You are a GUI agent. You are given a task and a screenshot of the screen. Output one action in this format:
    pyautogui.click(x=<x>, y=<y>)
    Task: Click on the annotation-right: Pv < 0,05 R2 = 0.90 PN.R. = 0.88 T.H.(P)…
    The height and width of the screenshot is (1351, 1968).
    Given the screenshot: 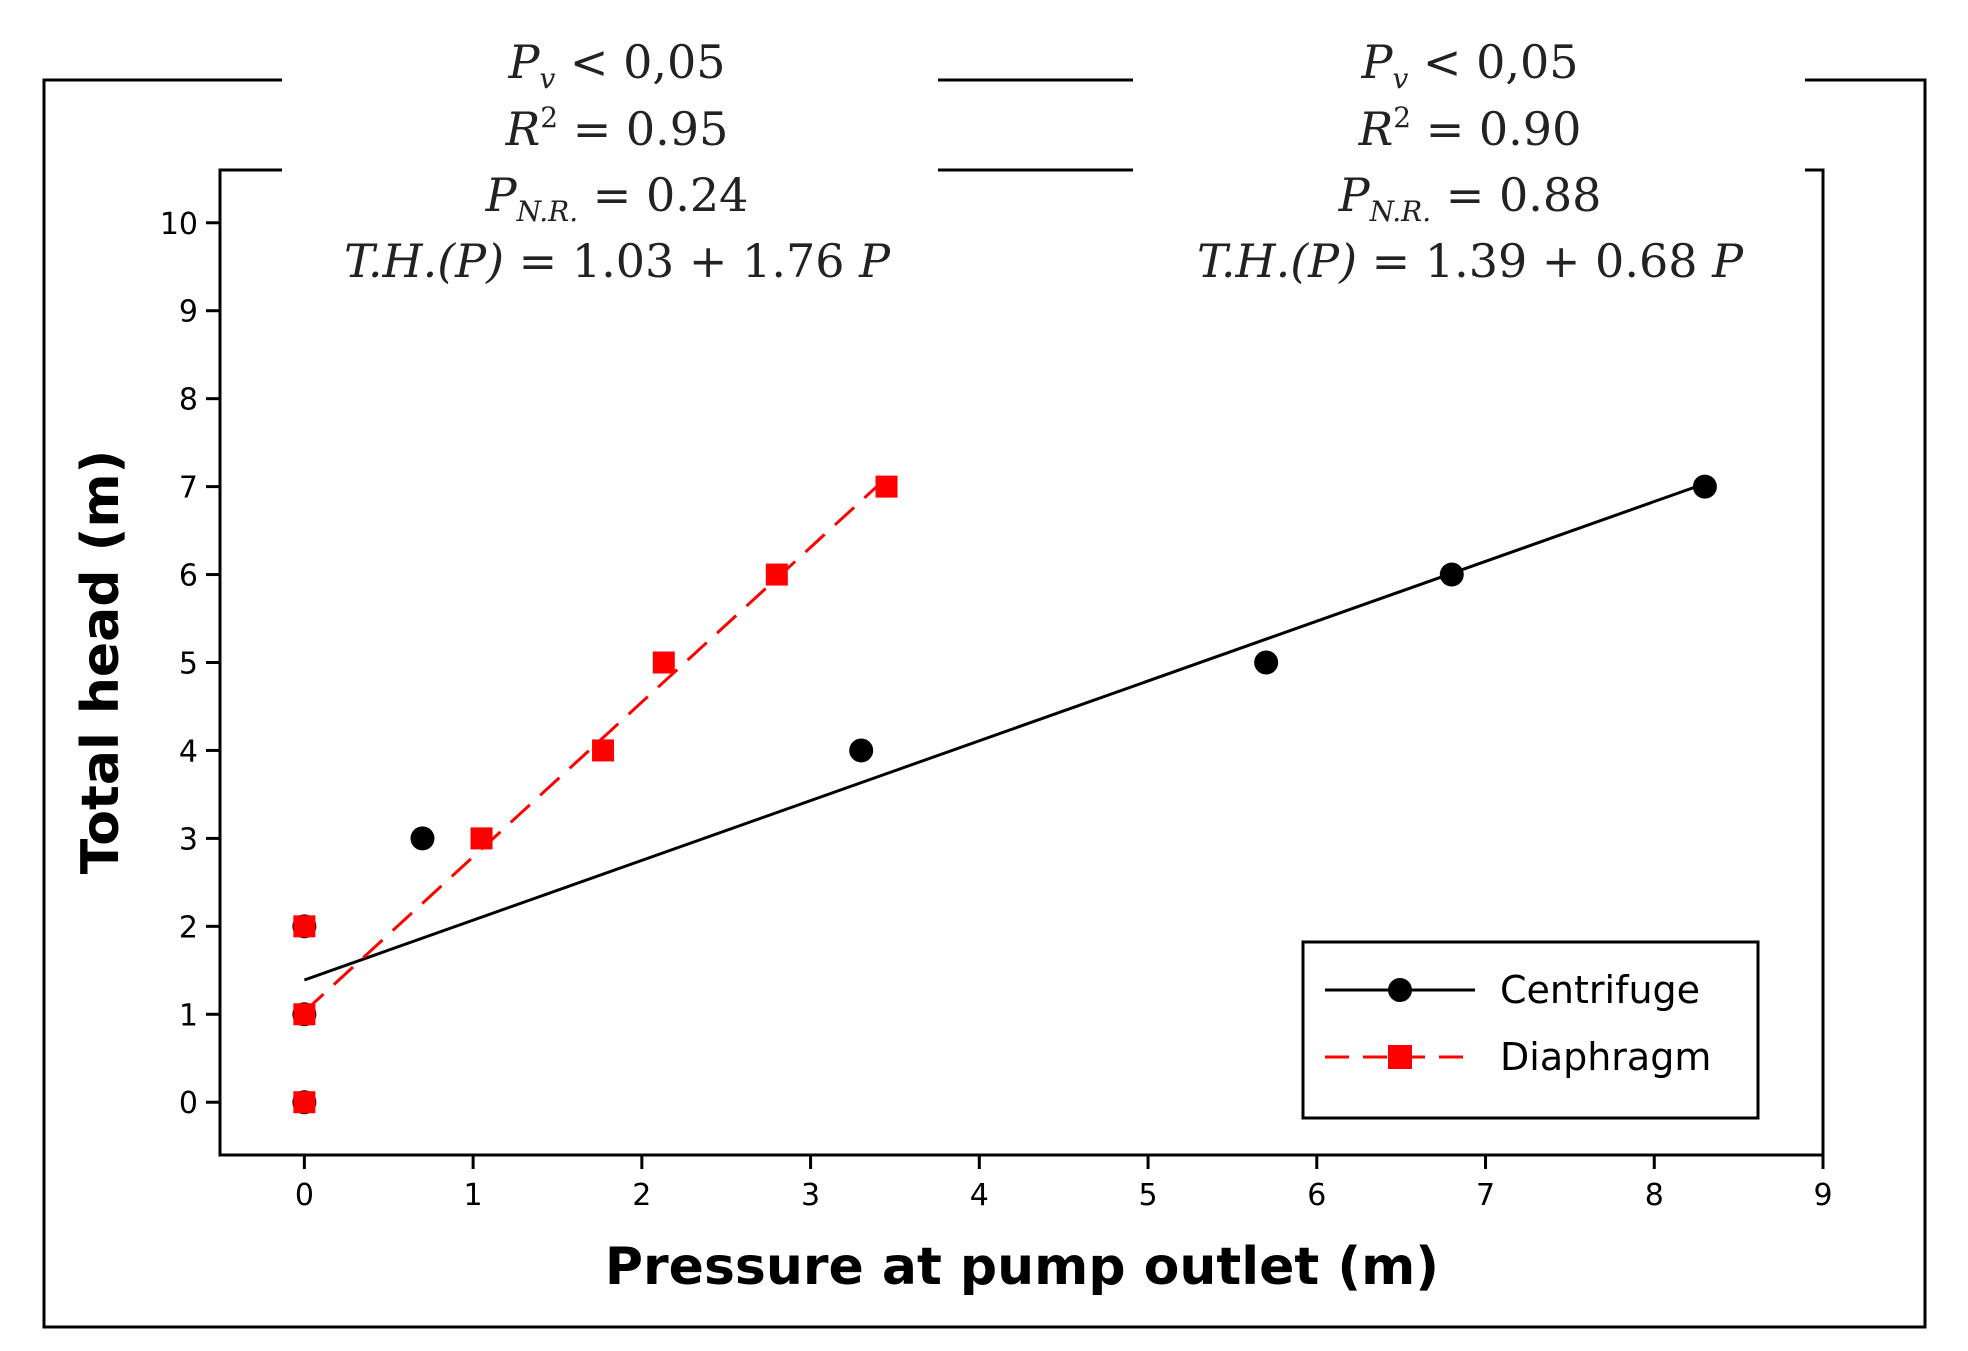 What is the action you would take?
    pyautogui.click(x=1470, y=161)
    